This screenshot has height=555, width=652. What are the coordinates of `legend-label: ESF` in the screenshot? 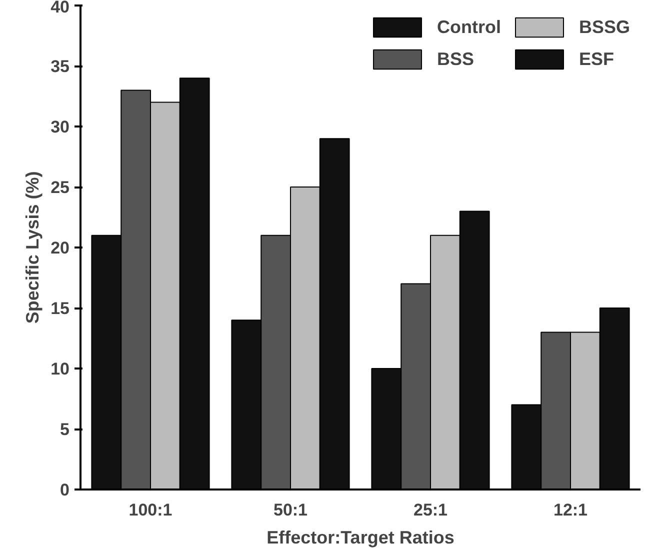 It's located at (596, 59).